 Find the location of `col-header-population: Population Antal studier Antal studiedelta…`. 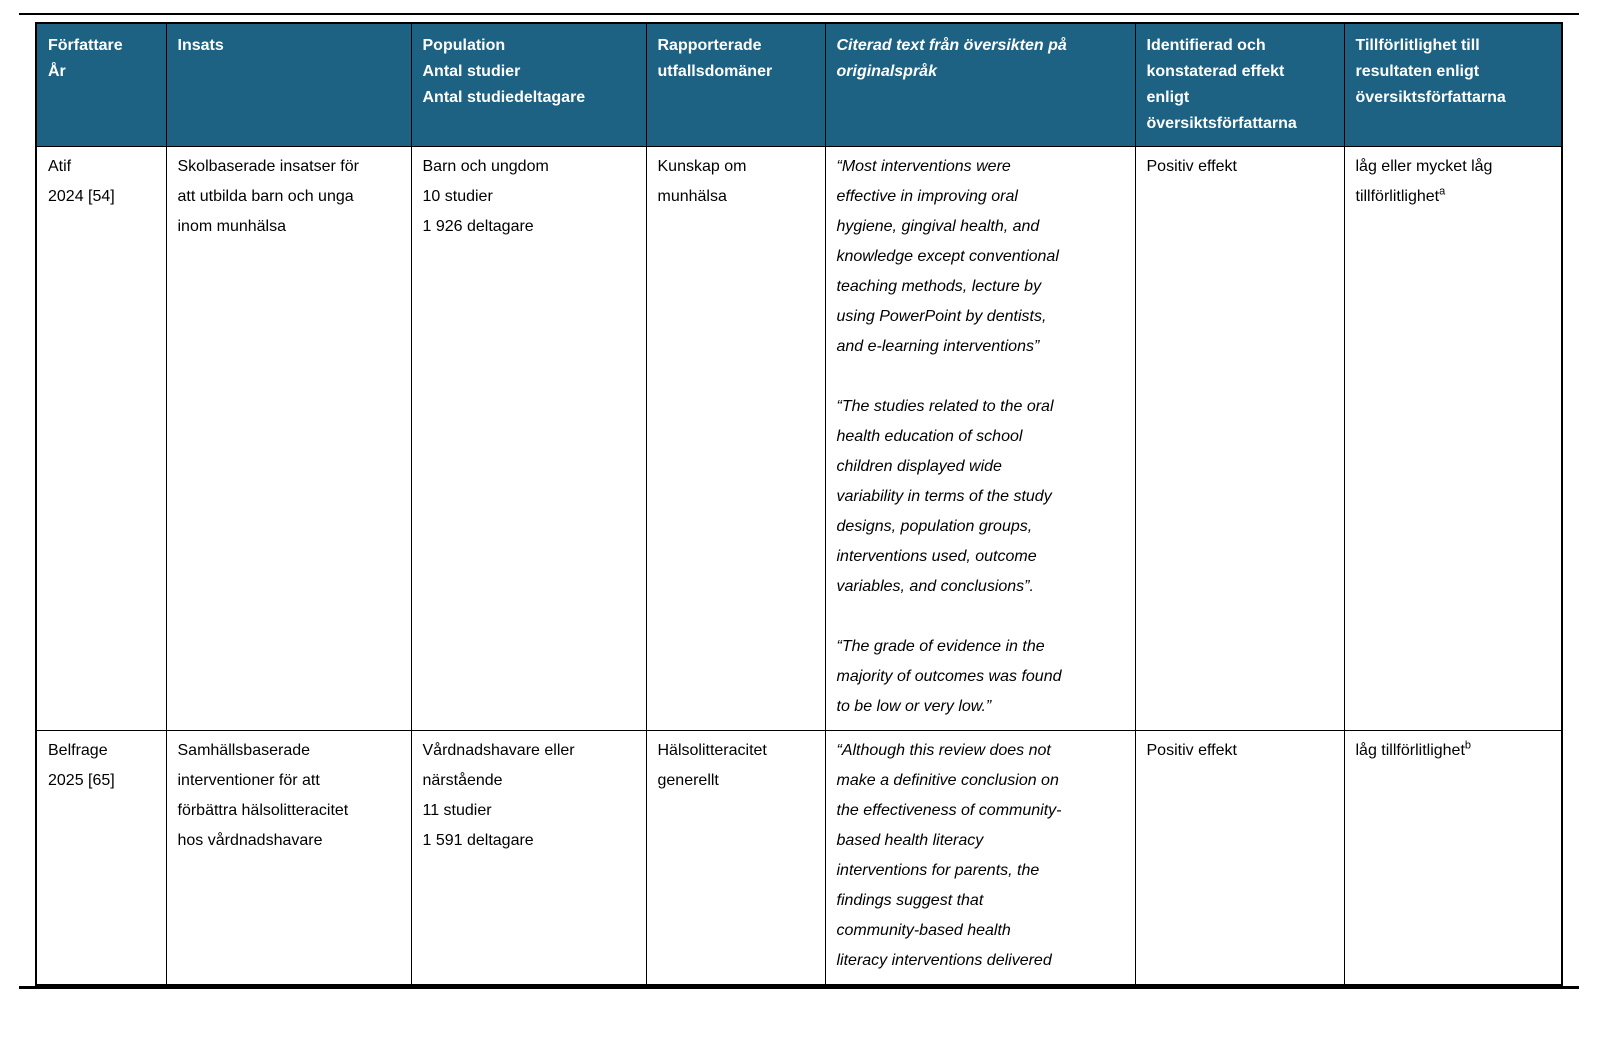

col-header-population: Population Antal studier Antal studiedelta… is located at coordinates (528, 84).